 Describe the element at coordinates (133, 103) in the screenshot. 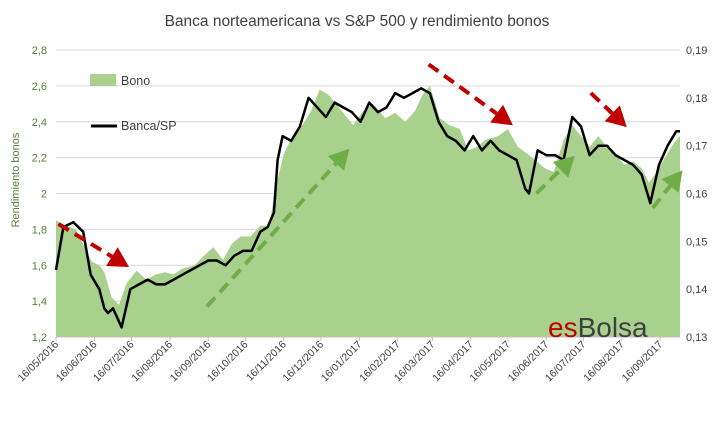

I see `legend: Bono Banca/SP` at that location.